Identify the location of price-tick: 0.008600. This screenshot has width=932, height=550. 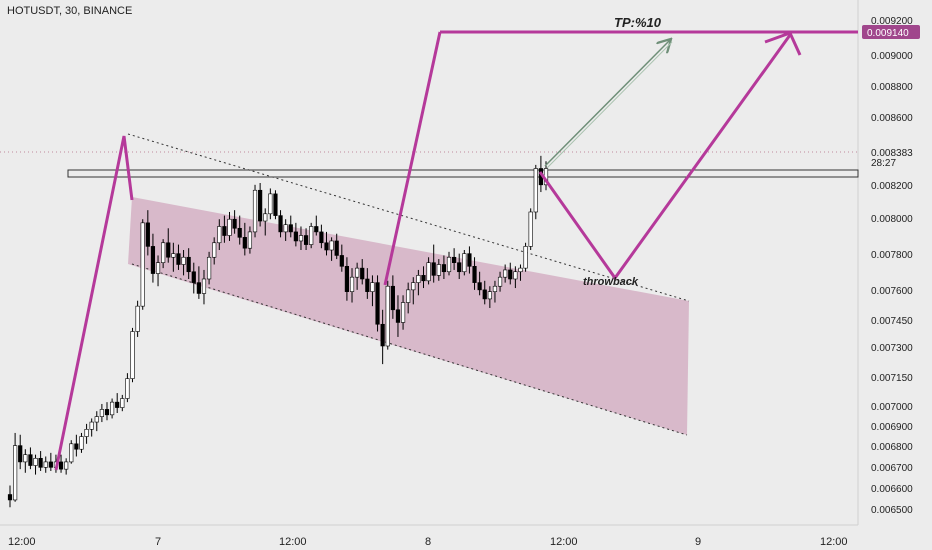
(892, 118).